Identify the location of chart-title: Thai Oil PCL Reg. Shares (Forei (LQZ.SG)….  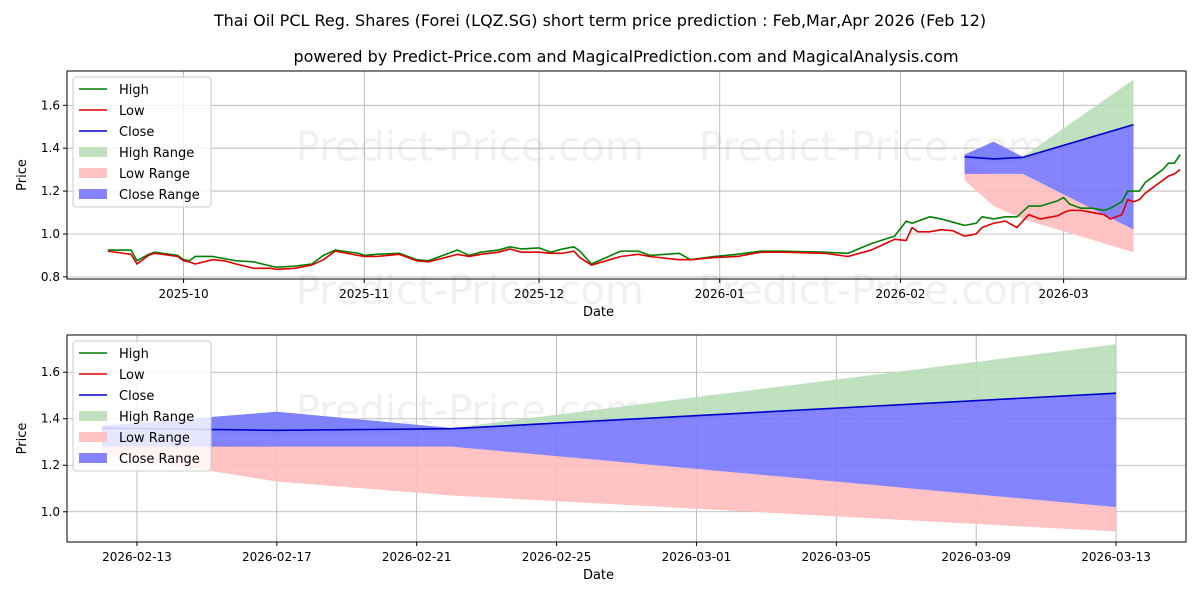
(599, 20).